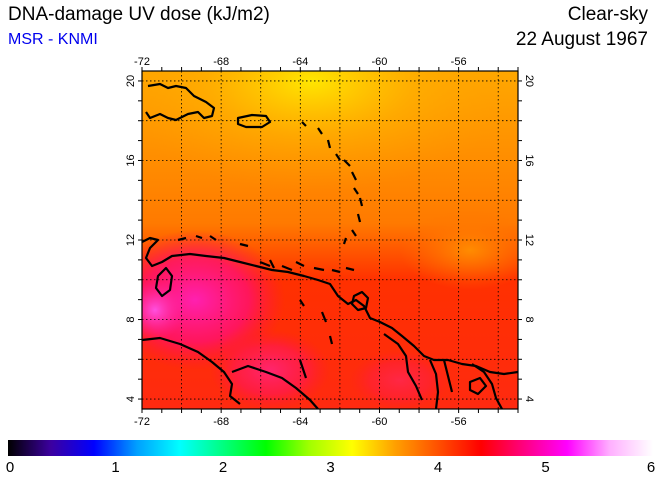  Describe the element at coordinates (651, 467) in the screenshot. I see `colorbar-tick-label: 6` at that location.